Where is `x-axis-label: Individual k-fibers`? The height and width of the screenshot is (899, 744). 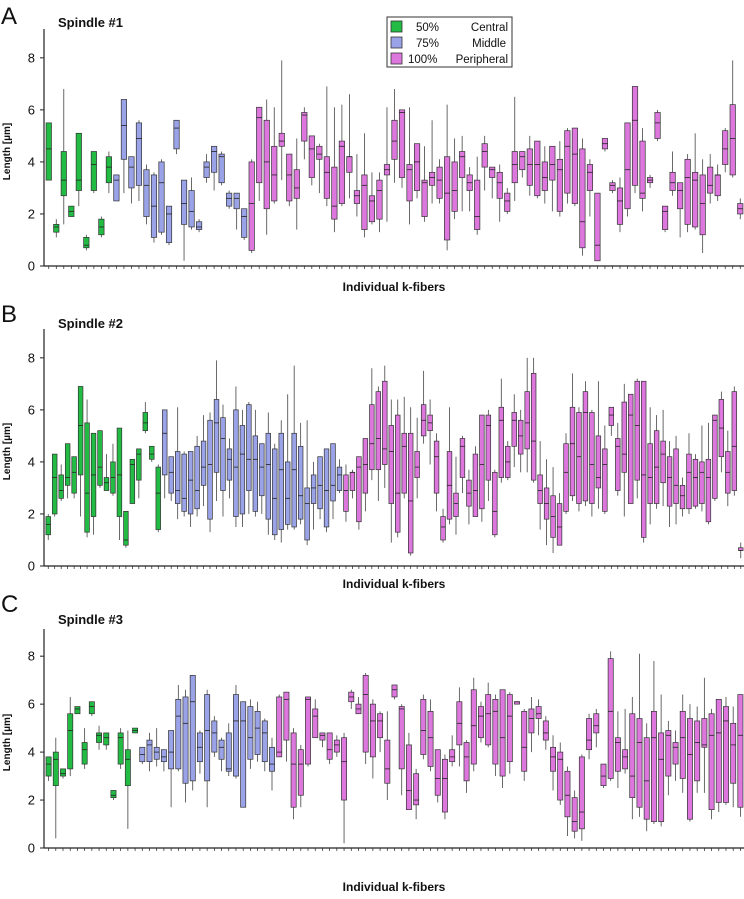 x-axis-label: Individual k-fibers is located at coordinates (394, 584).